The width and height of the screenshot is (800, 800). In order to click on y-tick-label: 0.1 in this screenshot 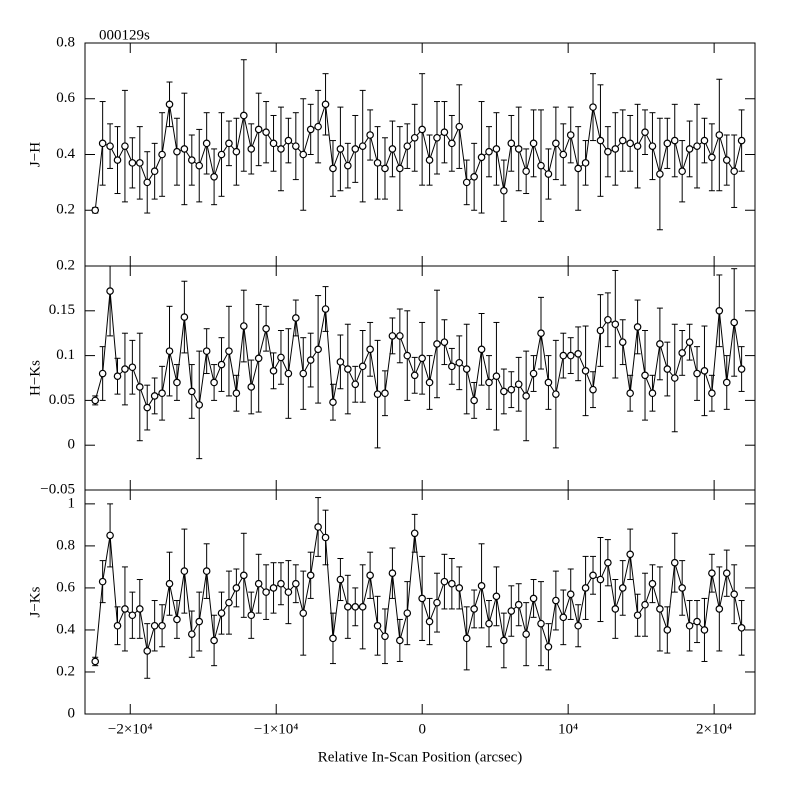, I will do `click(65, 355)`.